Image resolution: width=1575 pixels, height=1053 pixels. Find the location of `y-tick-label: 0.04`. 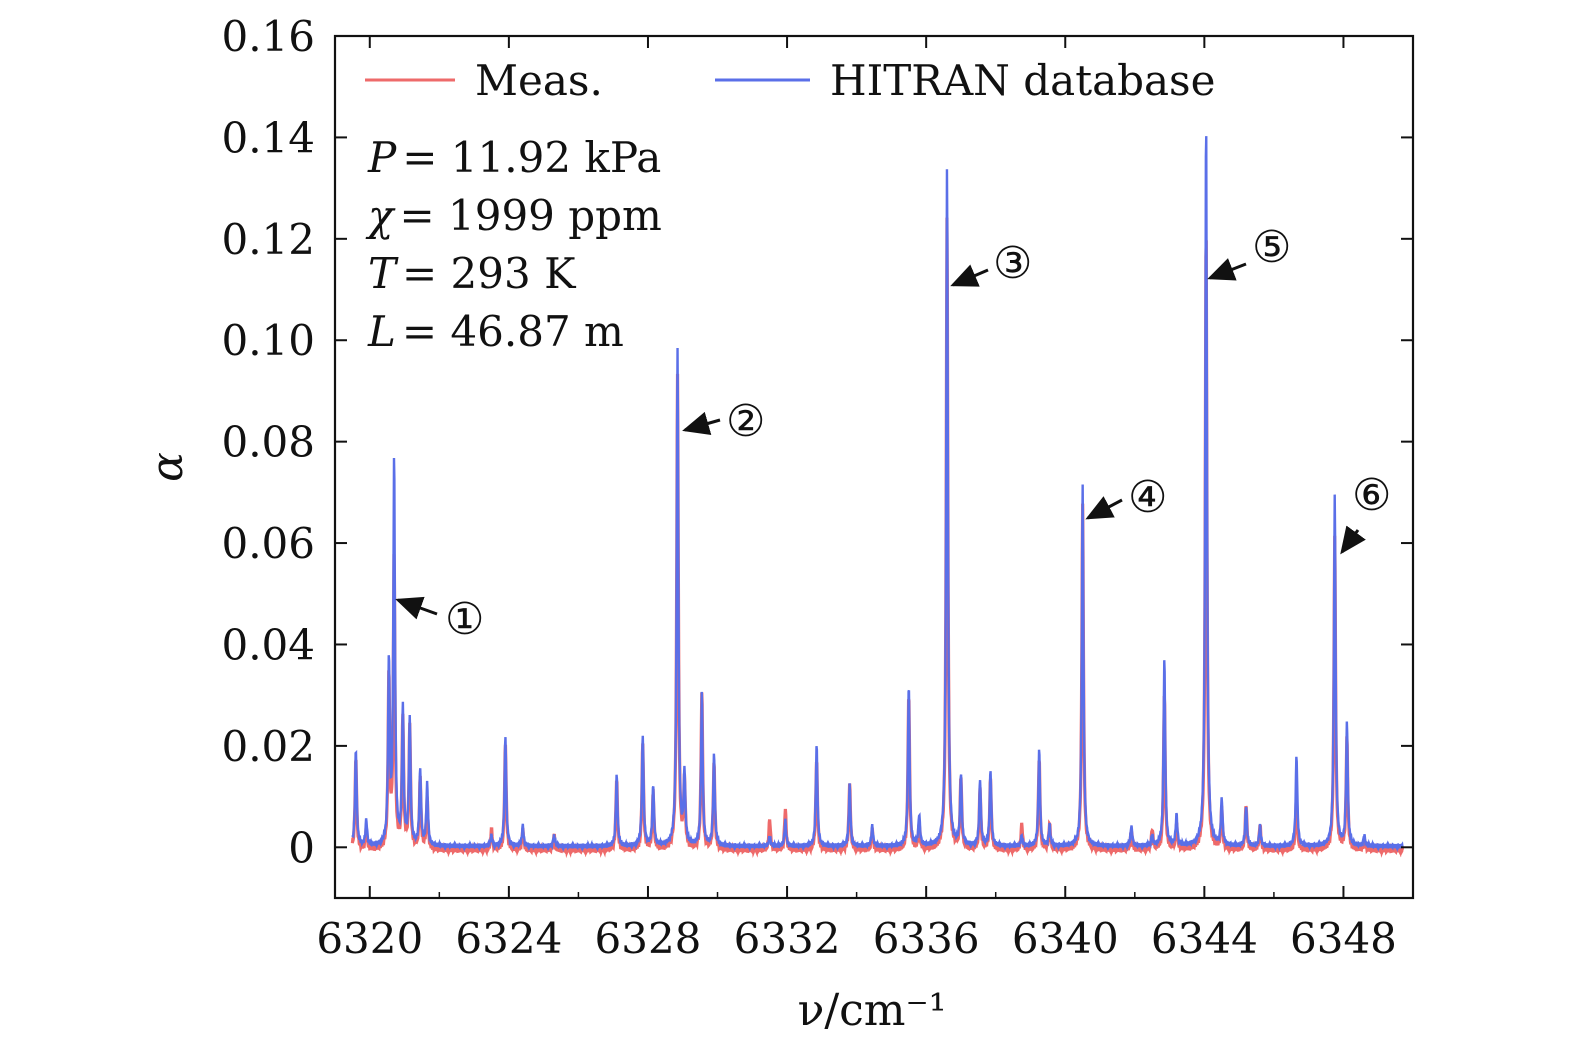

y-tick-label: 0.04 is located at coordinates (268, 644).